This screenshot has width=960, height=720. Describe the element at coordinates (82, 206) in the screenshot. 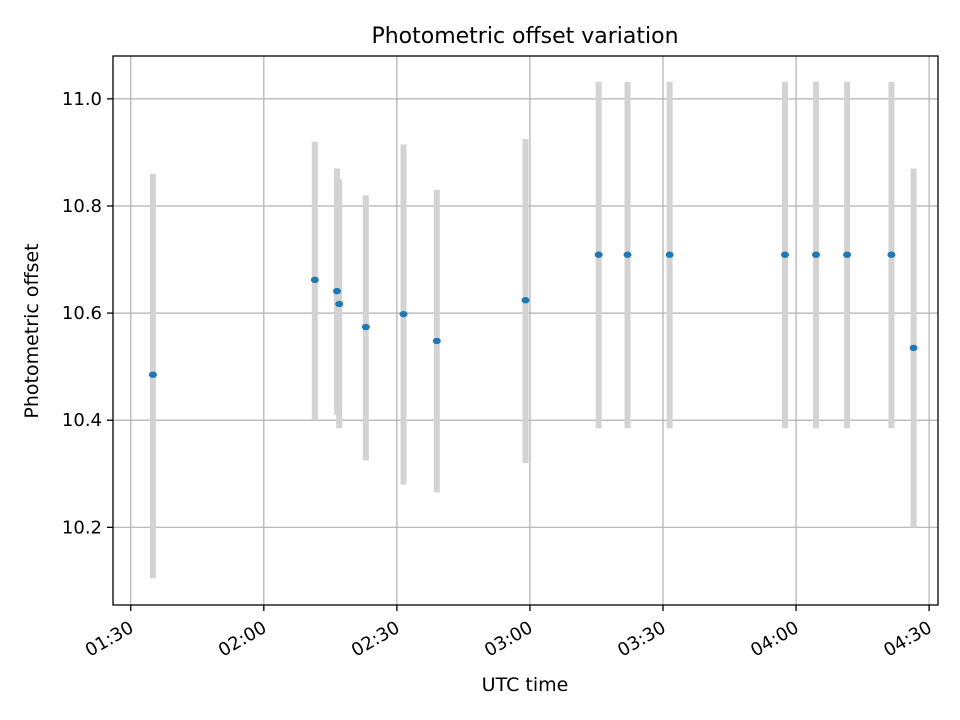

I see `y-tick-label: 10.8` at that location.